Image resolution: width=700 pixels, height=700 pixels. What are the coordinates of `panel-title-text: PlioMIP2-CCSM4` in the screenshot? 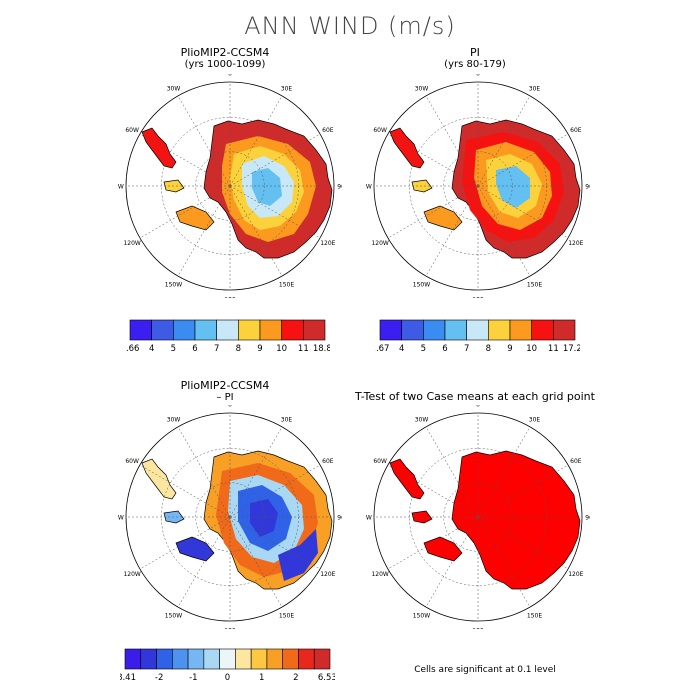 It's located at (225, 52).